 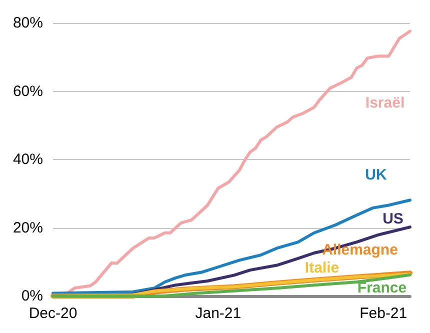 I want to click on y-tick-label: 80%, so click(x=27, y=23).